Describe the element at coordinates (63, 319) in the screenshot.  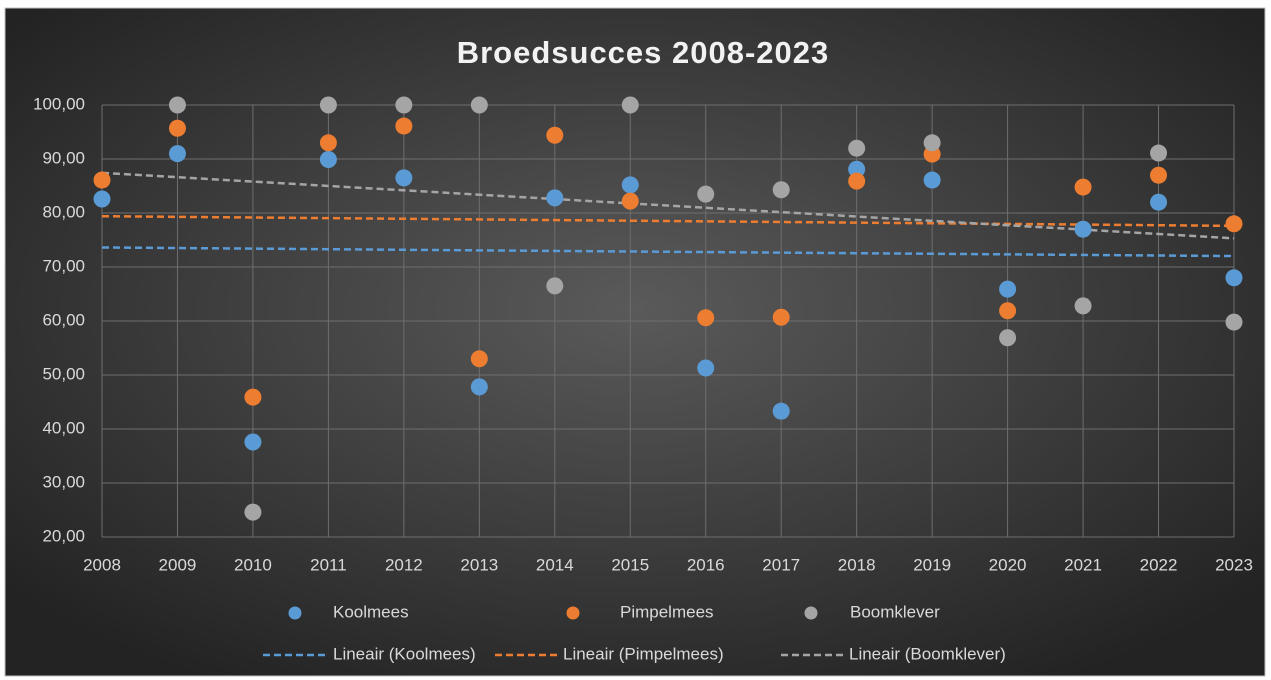
I see `y-tick-label: 60,00` at that location.